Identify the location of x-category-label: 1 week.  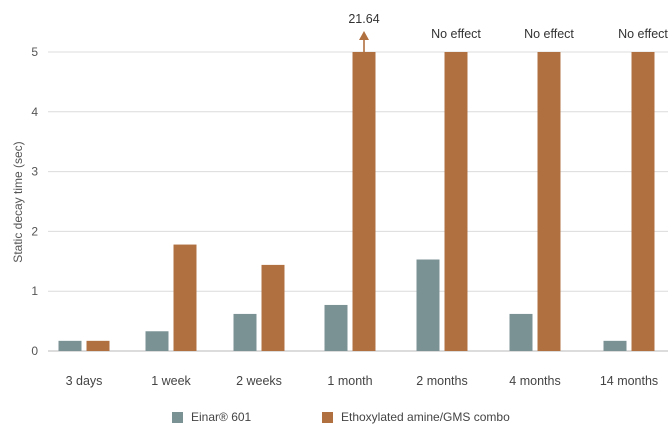
(171, 381).